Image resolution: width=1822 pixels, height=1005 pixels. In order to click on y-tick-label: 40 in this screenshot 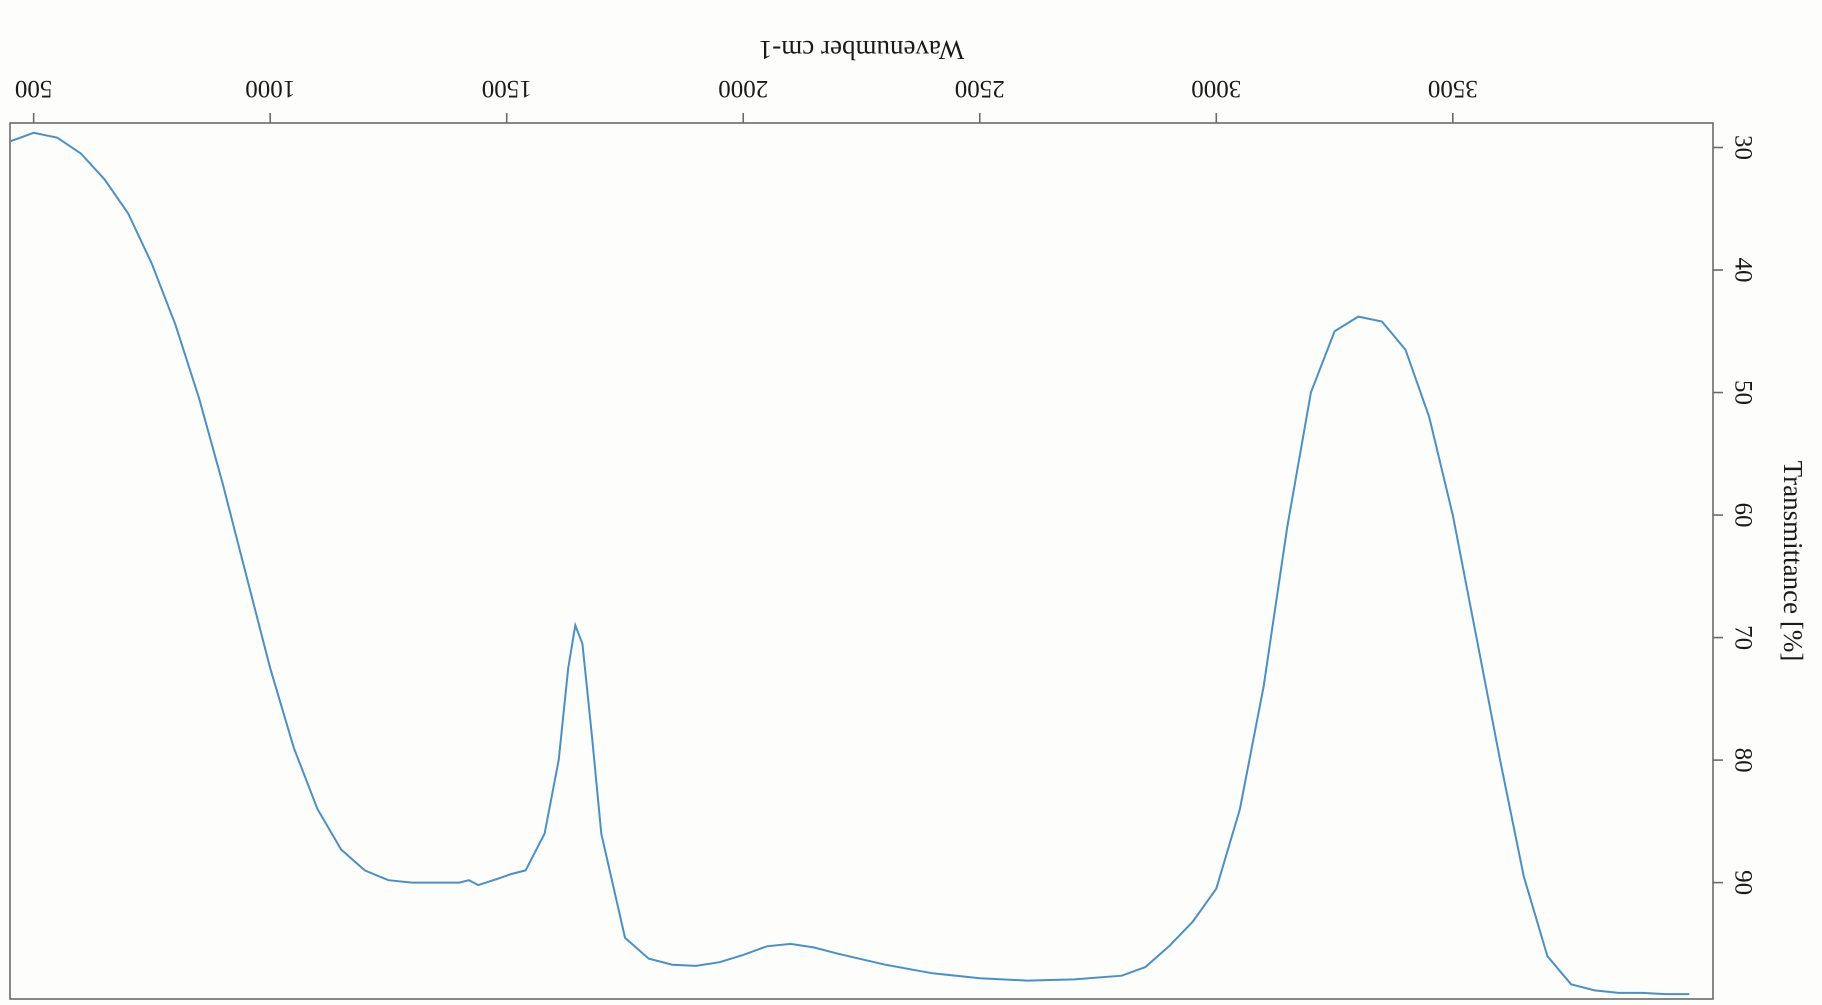, I will do `click(1743, 270)`.